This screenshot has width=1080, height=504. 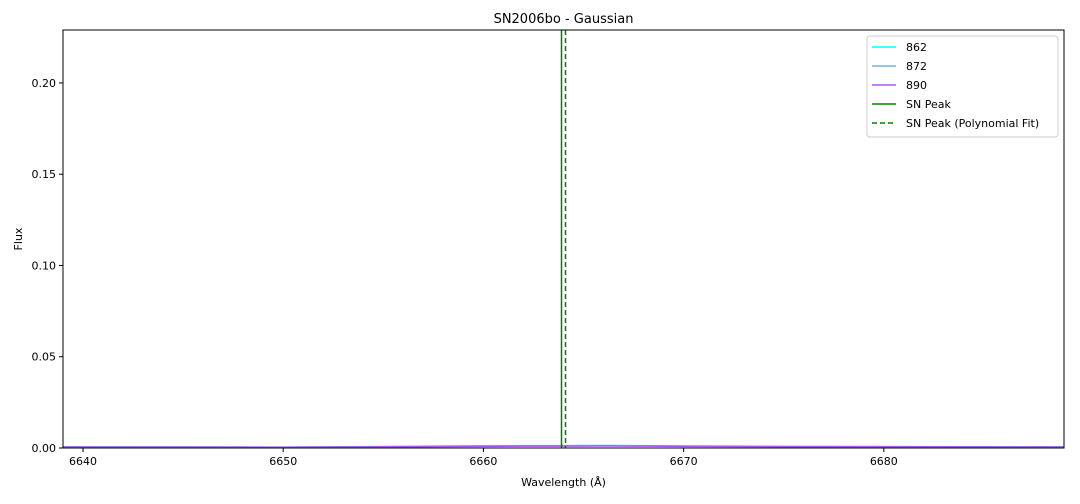 I want to click on y-tick-label: 0.05, so click(x=44, y=357).